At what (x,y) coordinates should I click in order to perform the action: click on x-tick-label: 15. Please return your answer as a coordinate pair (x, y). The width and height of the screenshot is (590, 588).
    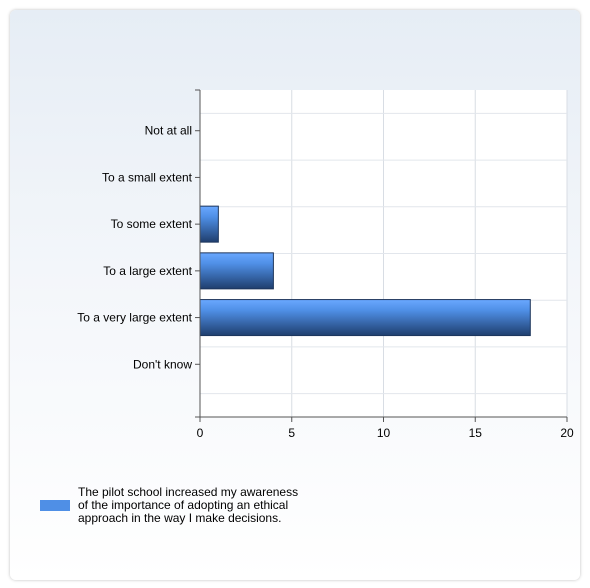
    Looking at the image, I should click on (476, 433).